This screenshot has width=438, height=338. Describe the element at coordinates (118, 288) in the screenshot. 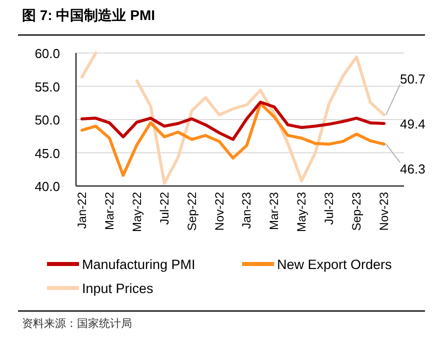

I see `legend-label: Input Prices` at that location.